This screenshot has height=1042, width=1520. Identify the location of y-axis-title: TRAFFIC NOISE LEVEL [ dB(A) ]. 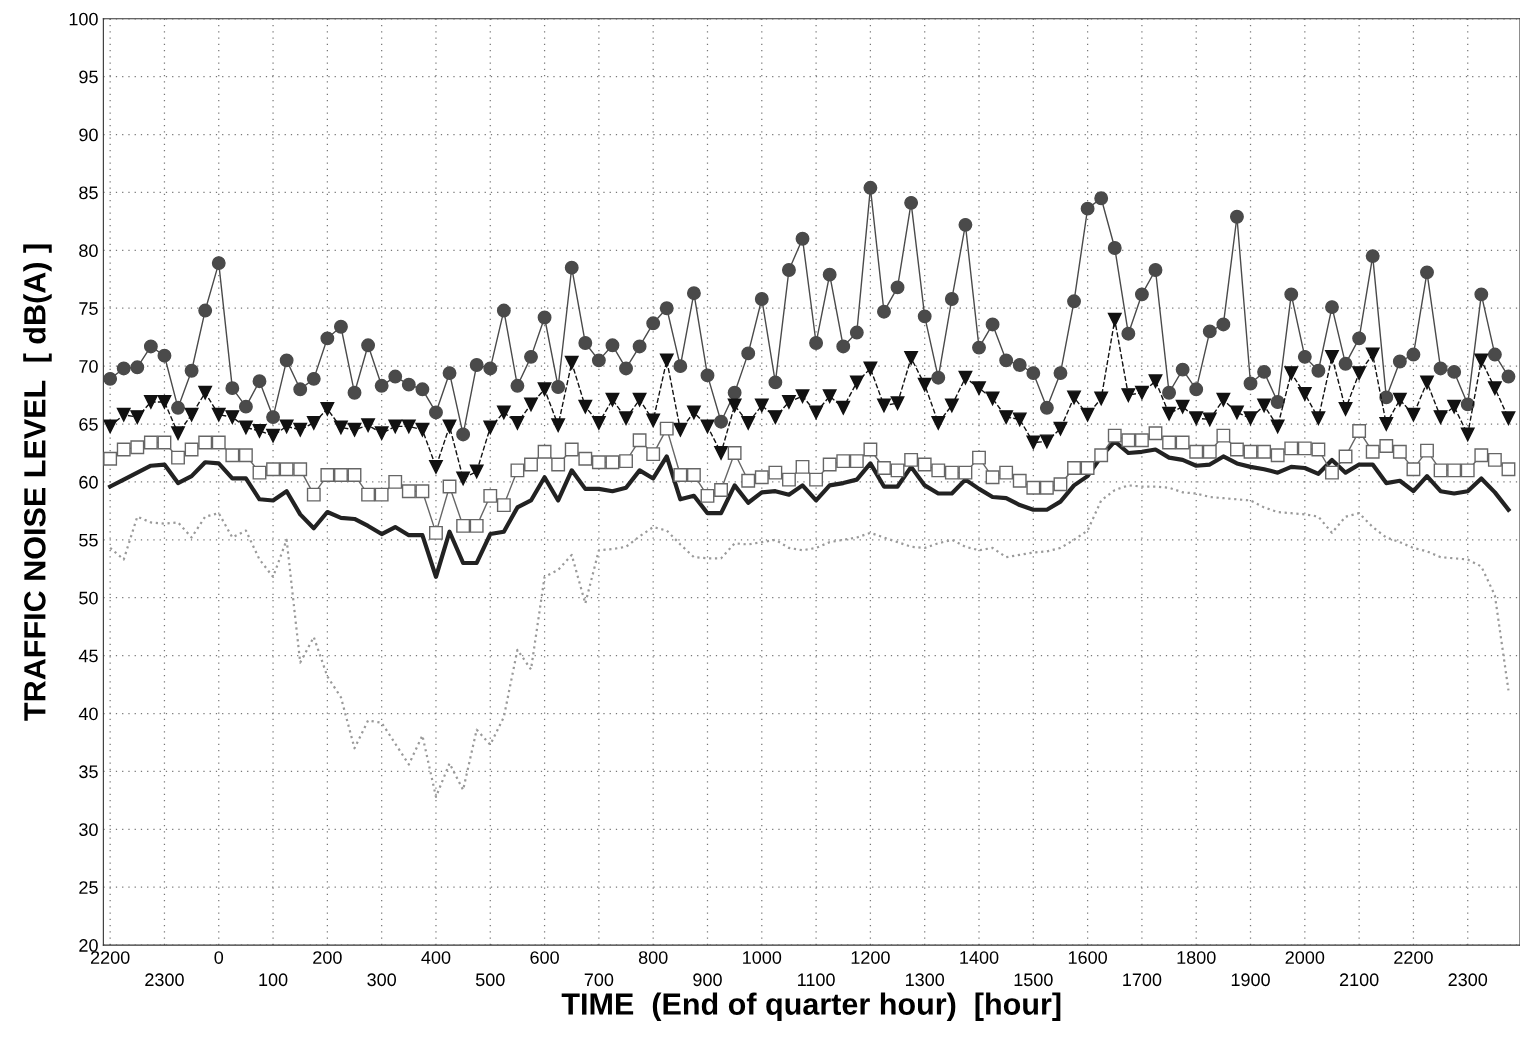
(37, 482).